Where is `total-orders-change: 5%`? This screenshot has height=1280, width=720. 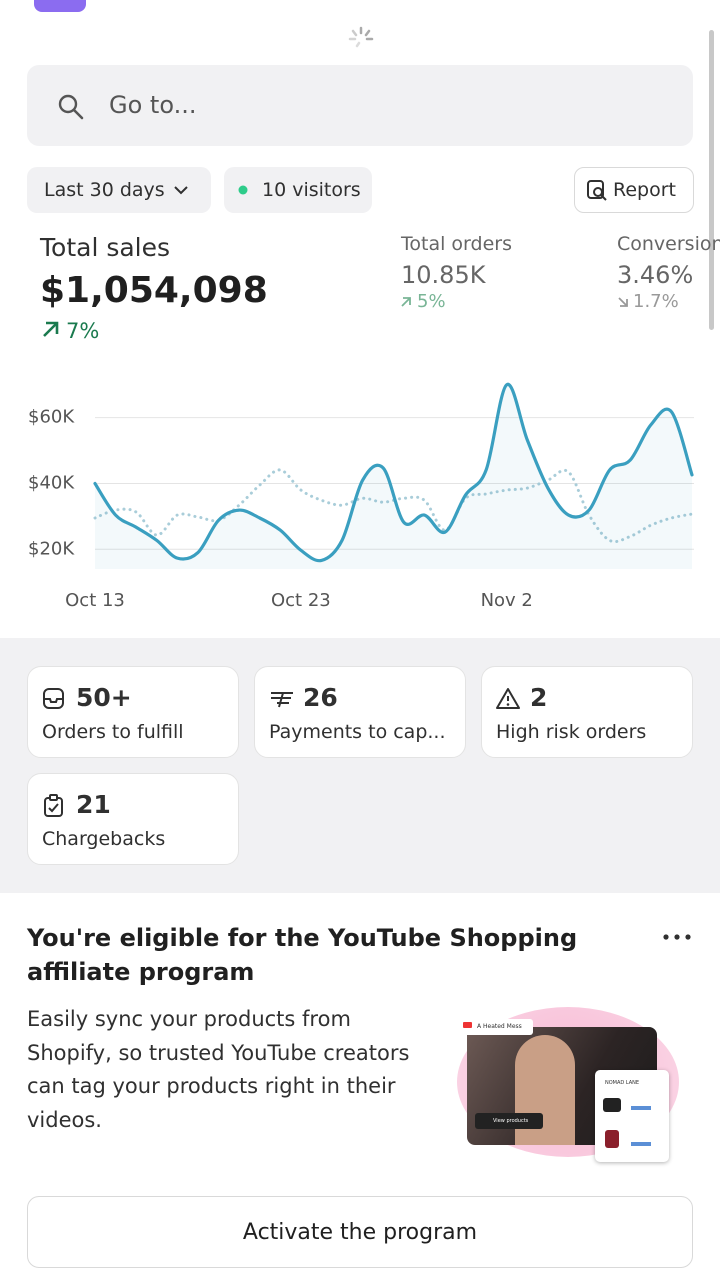
total-orders-change: 5% is located at coordinates (431, 301).